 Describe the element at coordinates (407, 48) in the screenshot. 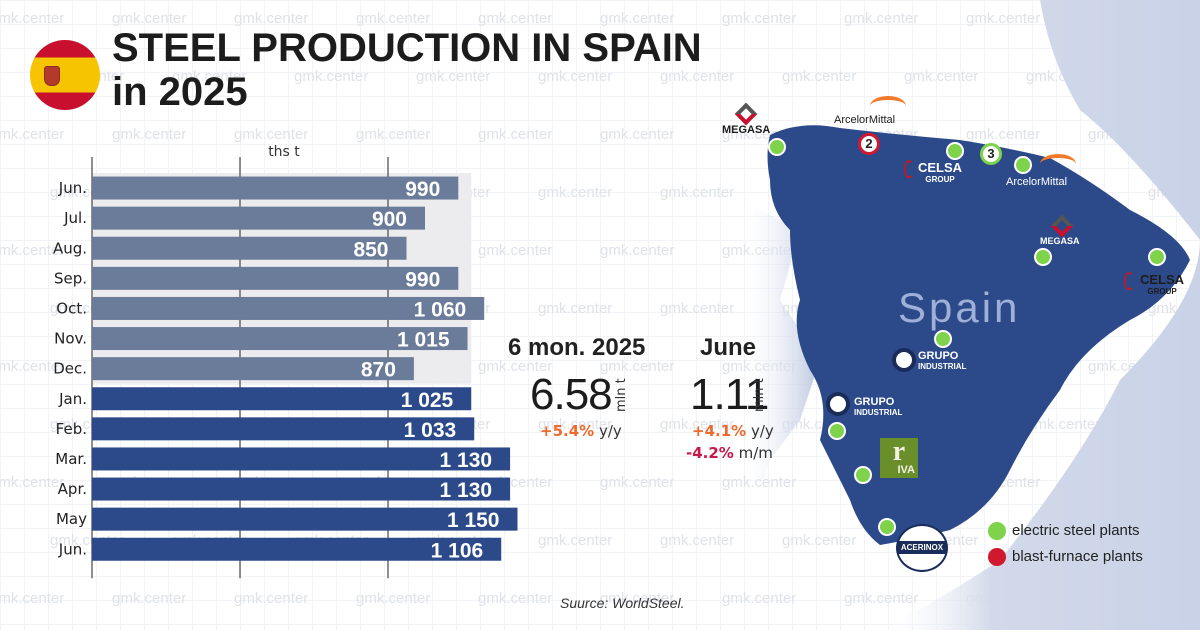

I see `title-line-1: STEEL PRODUCTION IN SPAIN` at that location.